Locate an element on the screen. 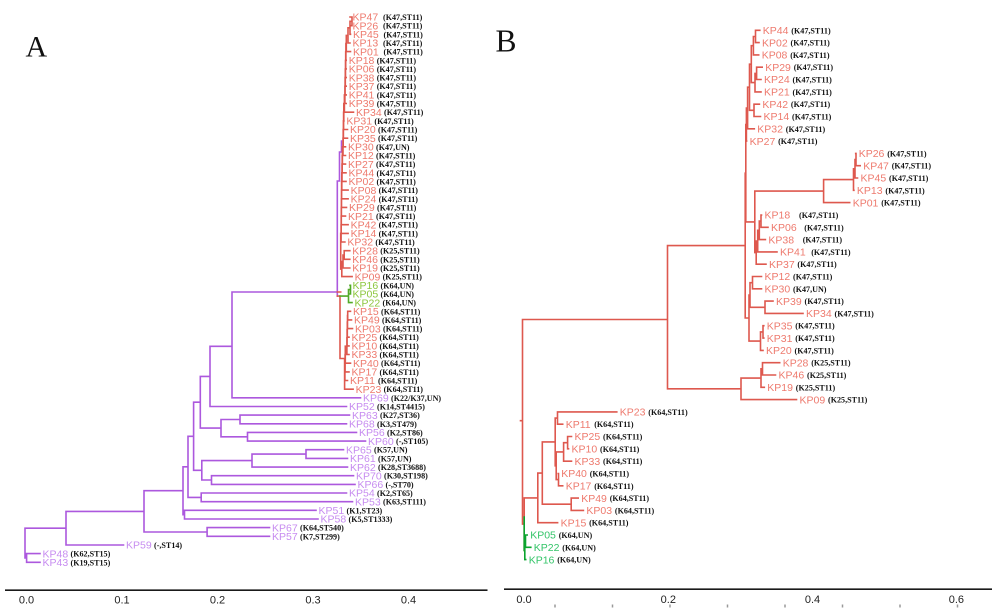 The height and width of the screenshot is (614, 1000). svg-text: KP66 is located at coordinates (371, 485).